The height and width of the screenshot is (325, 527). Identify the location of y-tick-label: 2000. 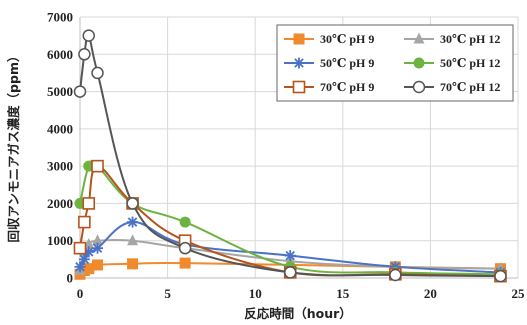
(60, 203).